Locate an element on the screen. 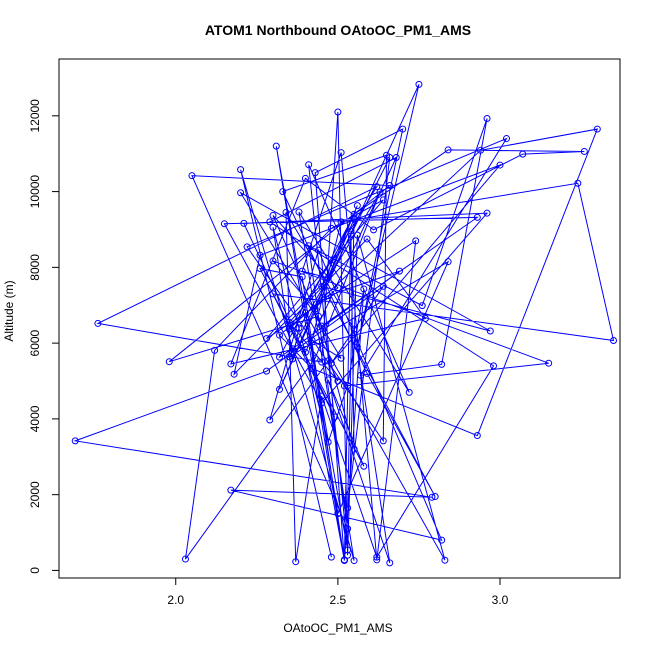 Image resolution: width=650 pixels, height=650 pixels. y-tick-label: 4000 is located at coordinates (35, 418).